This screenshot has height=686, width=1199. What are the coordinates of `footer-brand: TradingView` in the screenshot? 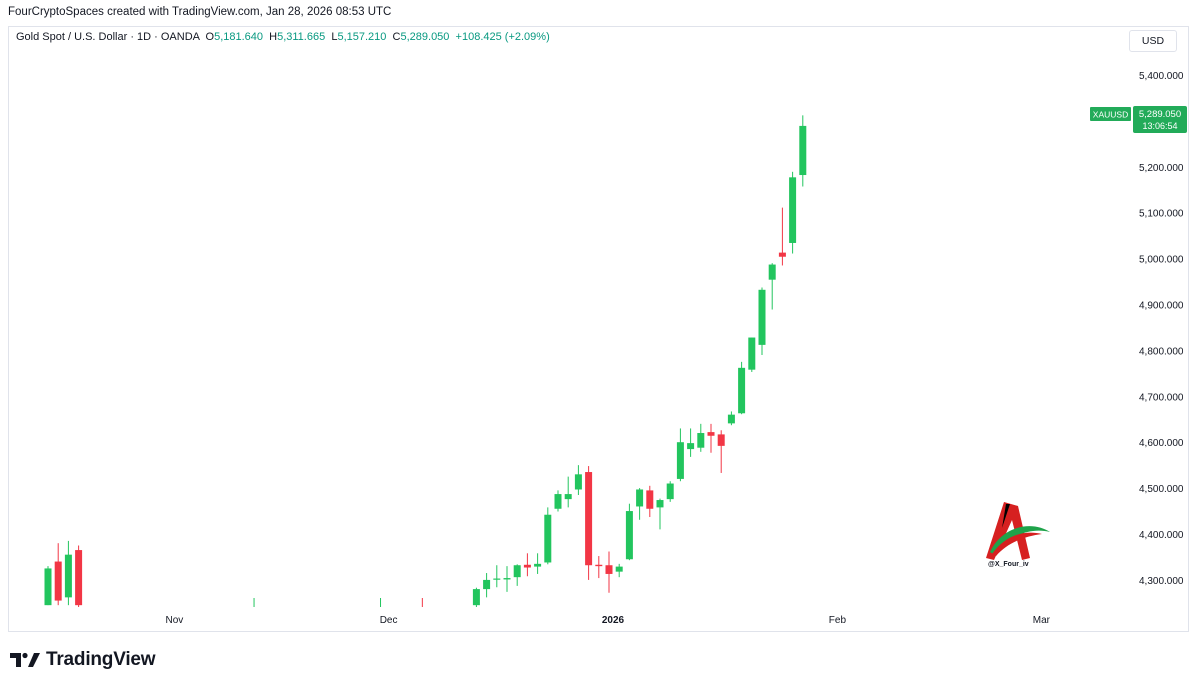 It's located at (83, 660).